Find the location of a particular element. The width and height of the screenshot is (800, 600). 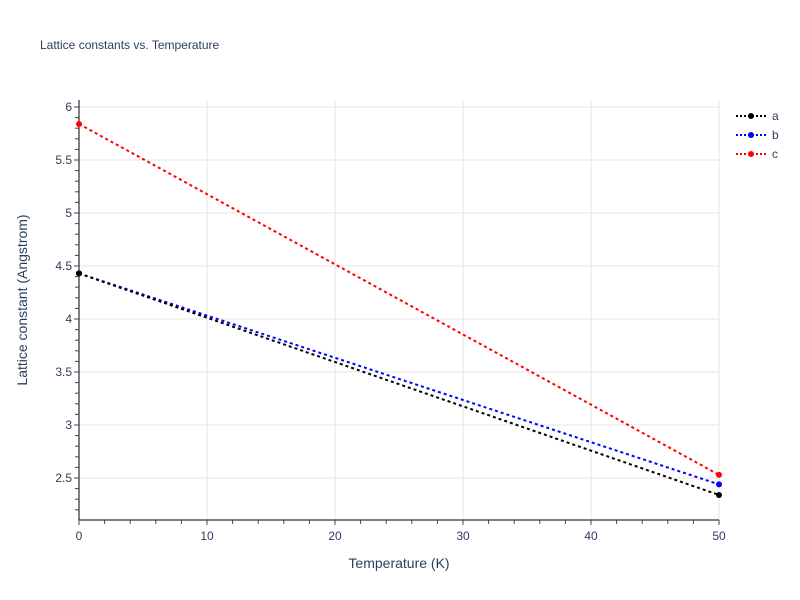

legend-label: c is located at coordinates (775, 153).